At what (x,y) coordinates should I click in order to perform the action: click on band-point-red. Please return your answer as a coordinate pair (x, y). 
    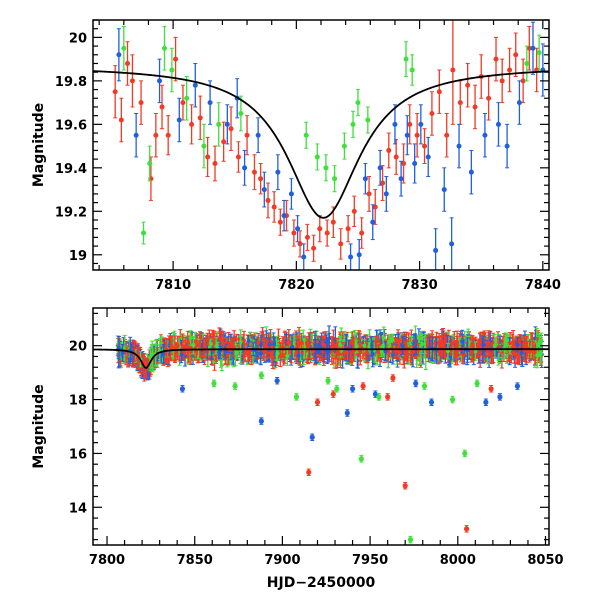
    Looking at the image, I should click on (512, 342).